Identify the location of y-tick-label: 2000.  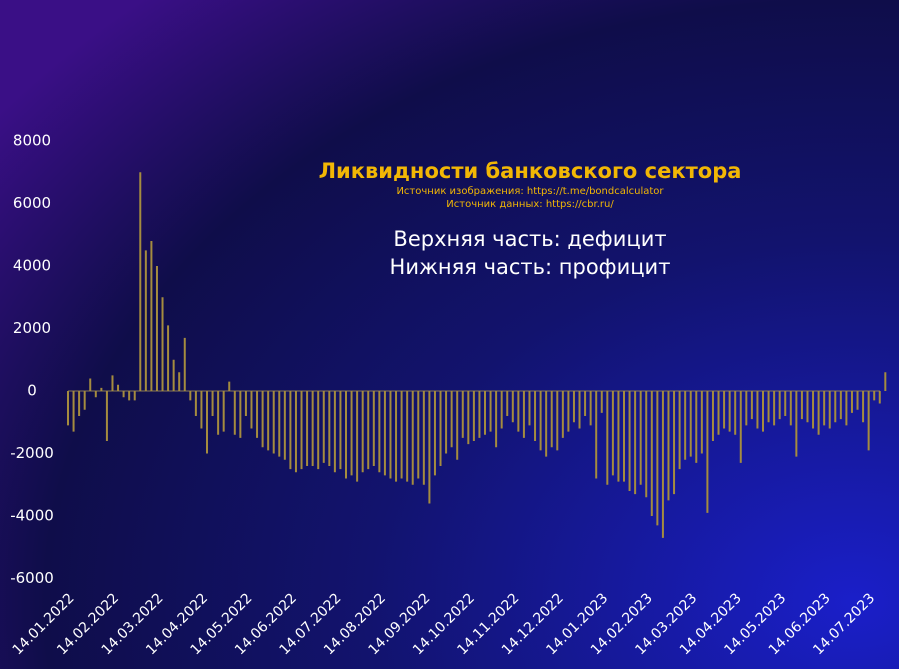
(32, 328).